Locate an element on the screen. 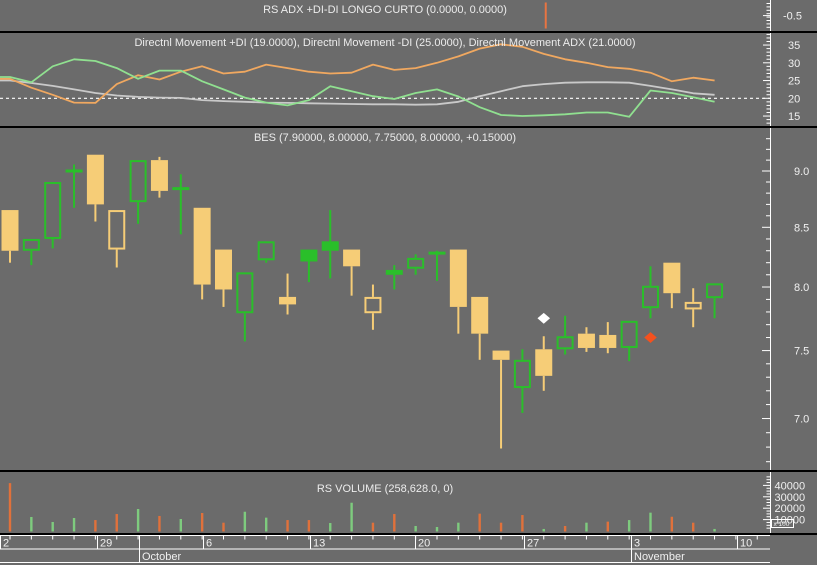 Image resolution: width=817 pixels, height=565 pixels. price-axis-label: 9.0 is located at coordinates (801, 172).